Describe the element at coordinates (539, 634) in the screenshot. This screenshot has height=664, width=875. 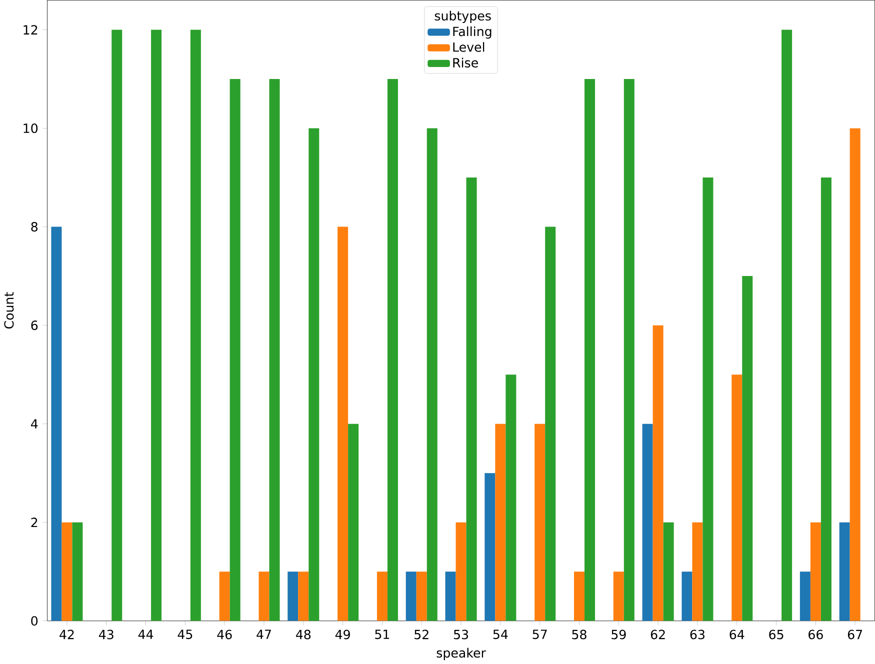
I see `x-tick-label: 57` at that location.